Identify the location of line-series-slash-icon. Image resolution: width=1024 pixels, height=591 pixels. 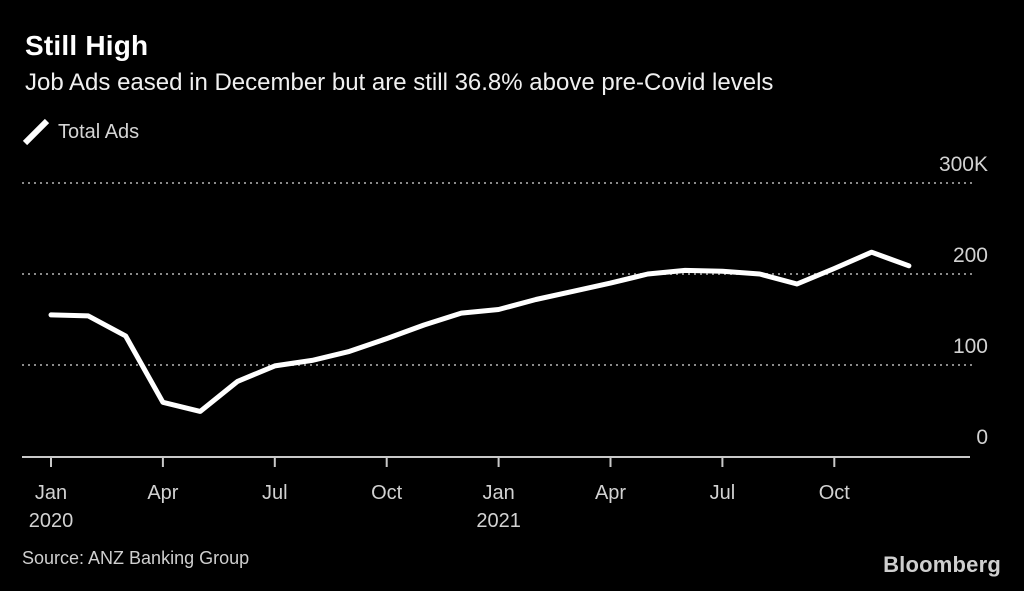
(35, 132).